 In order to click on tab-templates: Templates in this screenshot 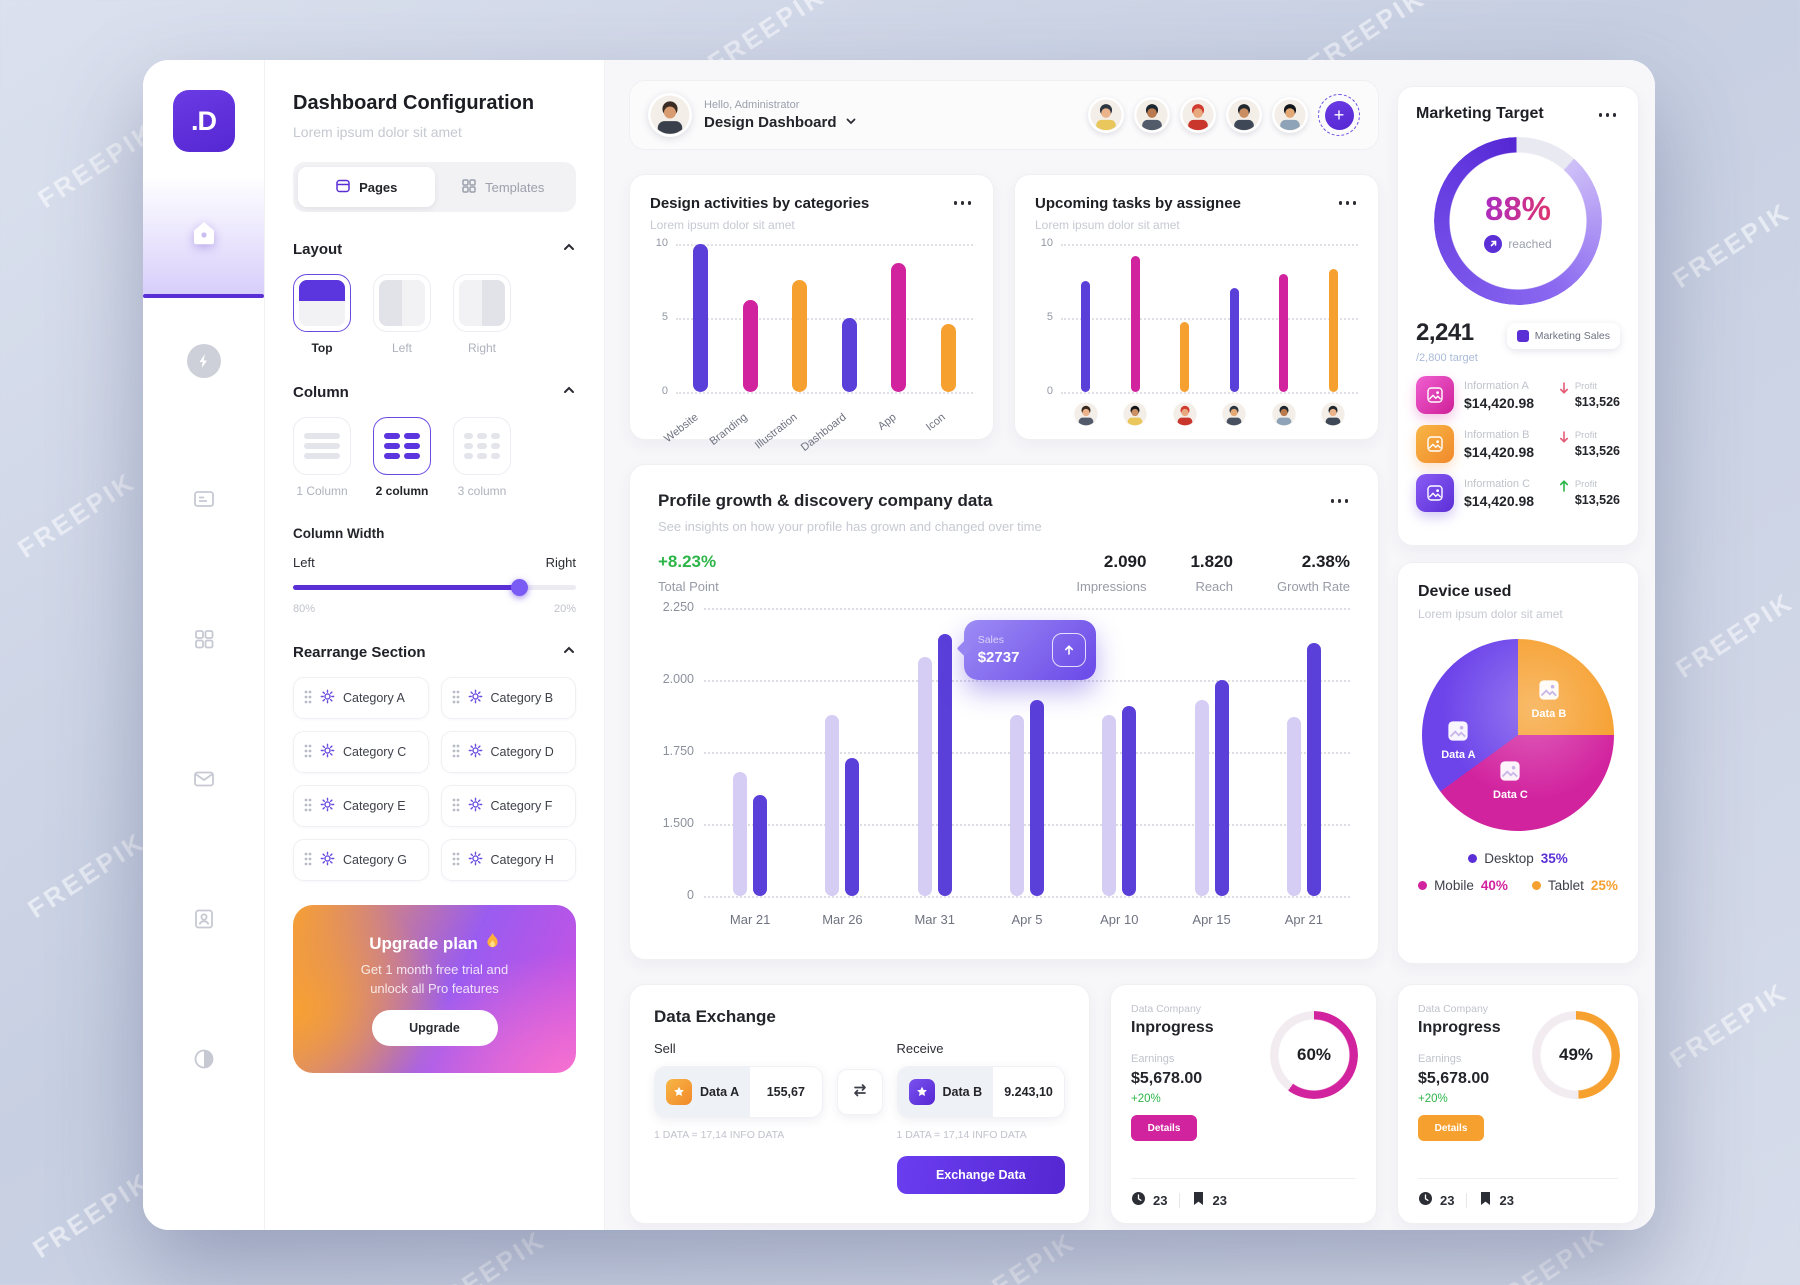, I will do `click(503, 187)`.